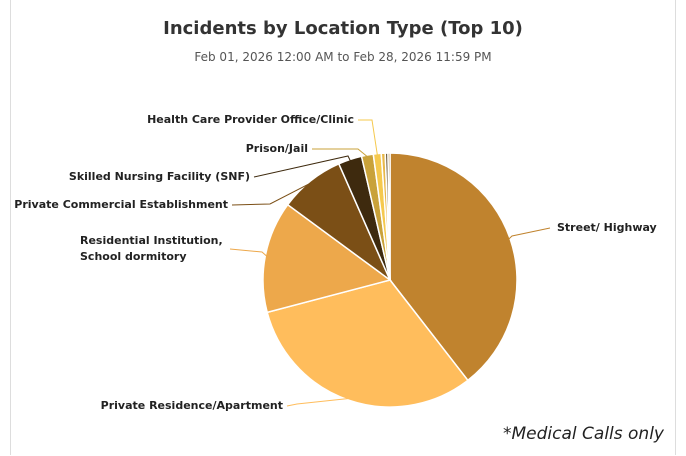 The image size is (686, 456). Describe the element at coordinates (191, 405) in the screenshot. I see `slice-label: Private Residence/Apartment` at that location.